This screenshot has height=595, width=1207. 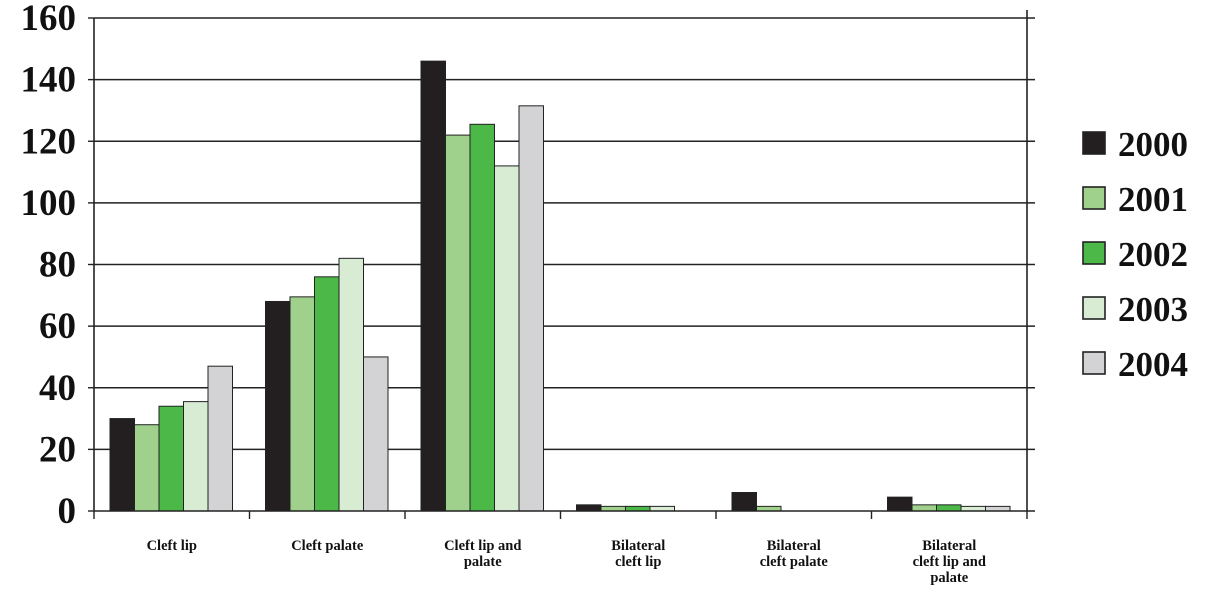 What do you see at coordinates (638, 562) in the screenshot?
I see `x-tick-label: cleft lip` at bounding box center [638, 562].